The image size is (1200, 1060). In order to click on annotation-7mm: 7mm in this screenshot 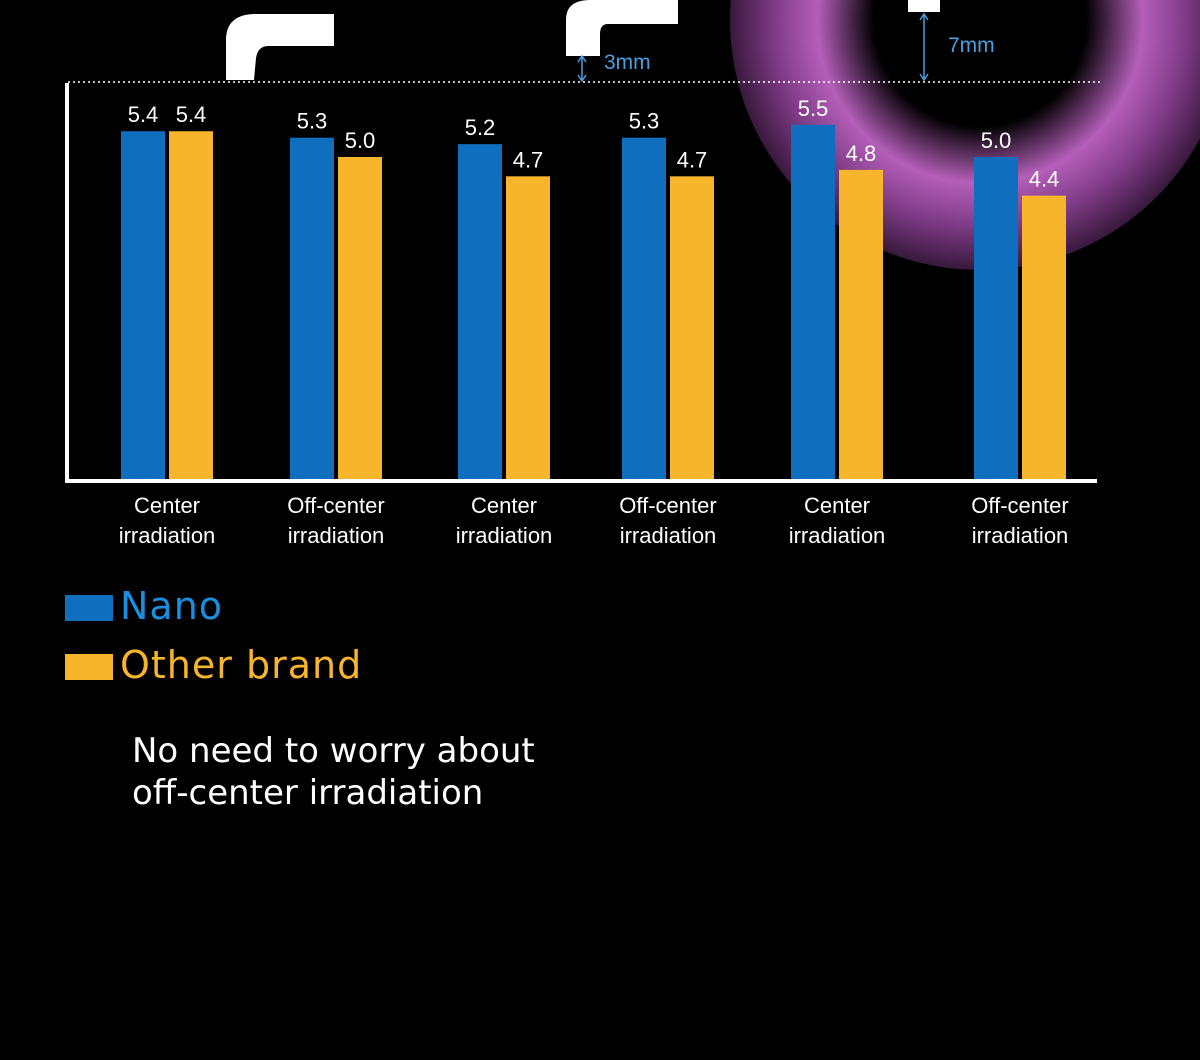, I will do `click(971, 45)`.